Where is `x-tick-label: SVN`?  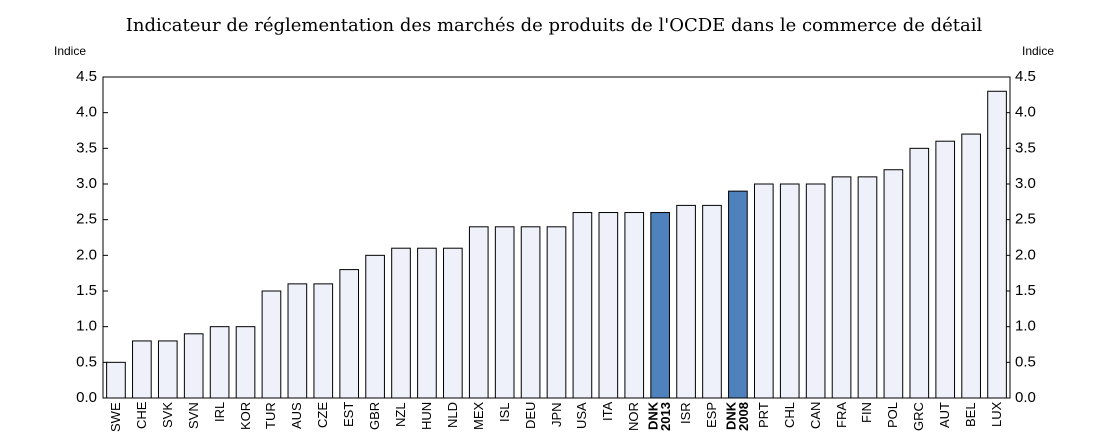 x-tick-label: SVN is located at coordinates (193, 415).